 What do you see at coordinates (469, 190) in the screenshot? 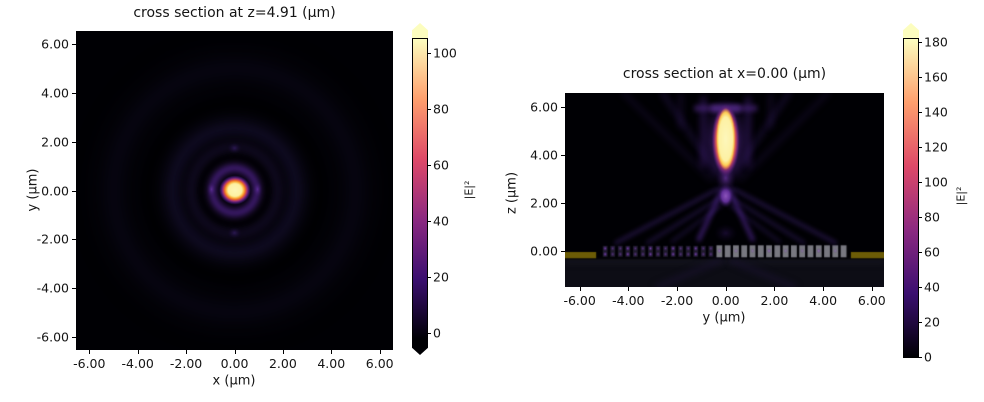
I see `panel-xy-colorbar-label: |E|²` at bounding box center [469, 190].